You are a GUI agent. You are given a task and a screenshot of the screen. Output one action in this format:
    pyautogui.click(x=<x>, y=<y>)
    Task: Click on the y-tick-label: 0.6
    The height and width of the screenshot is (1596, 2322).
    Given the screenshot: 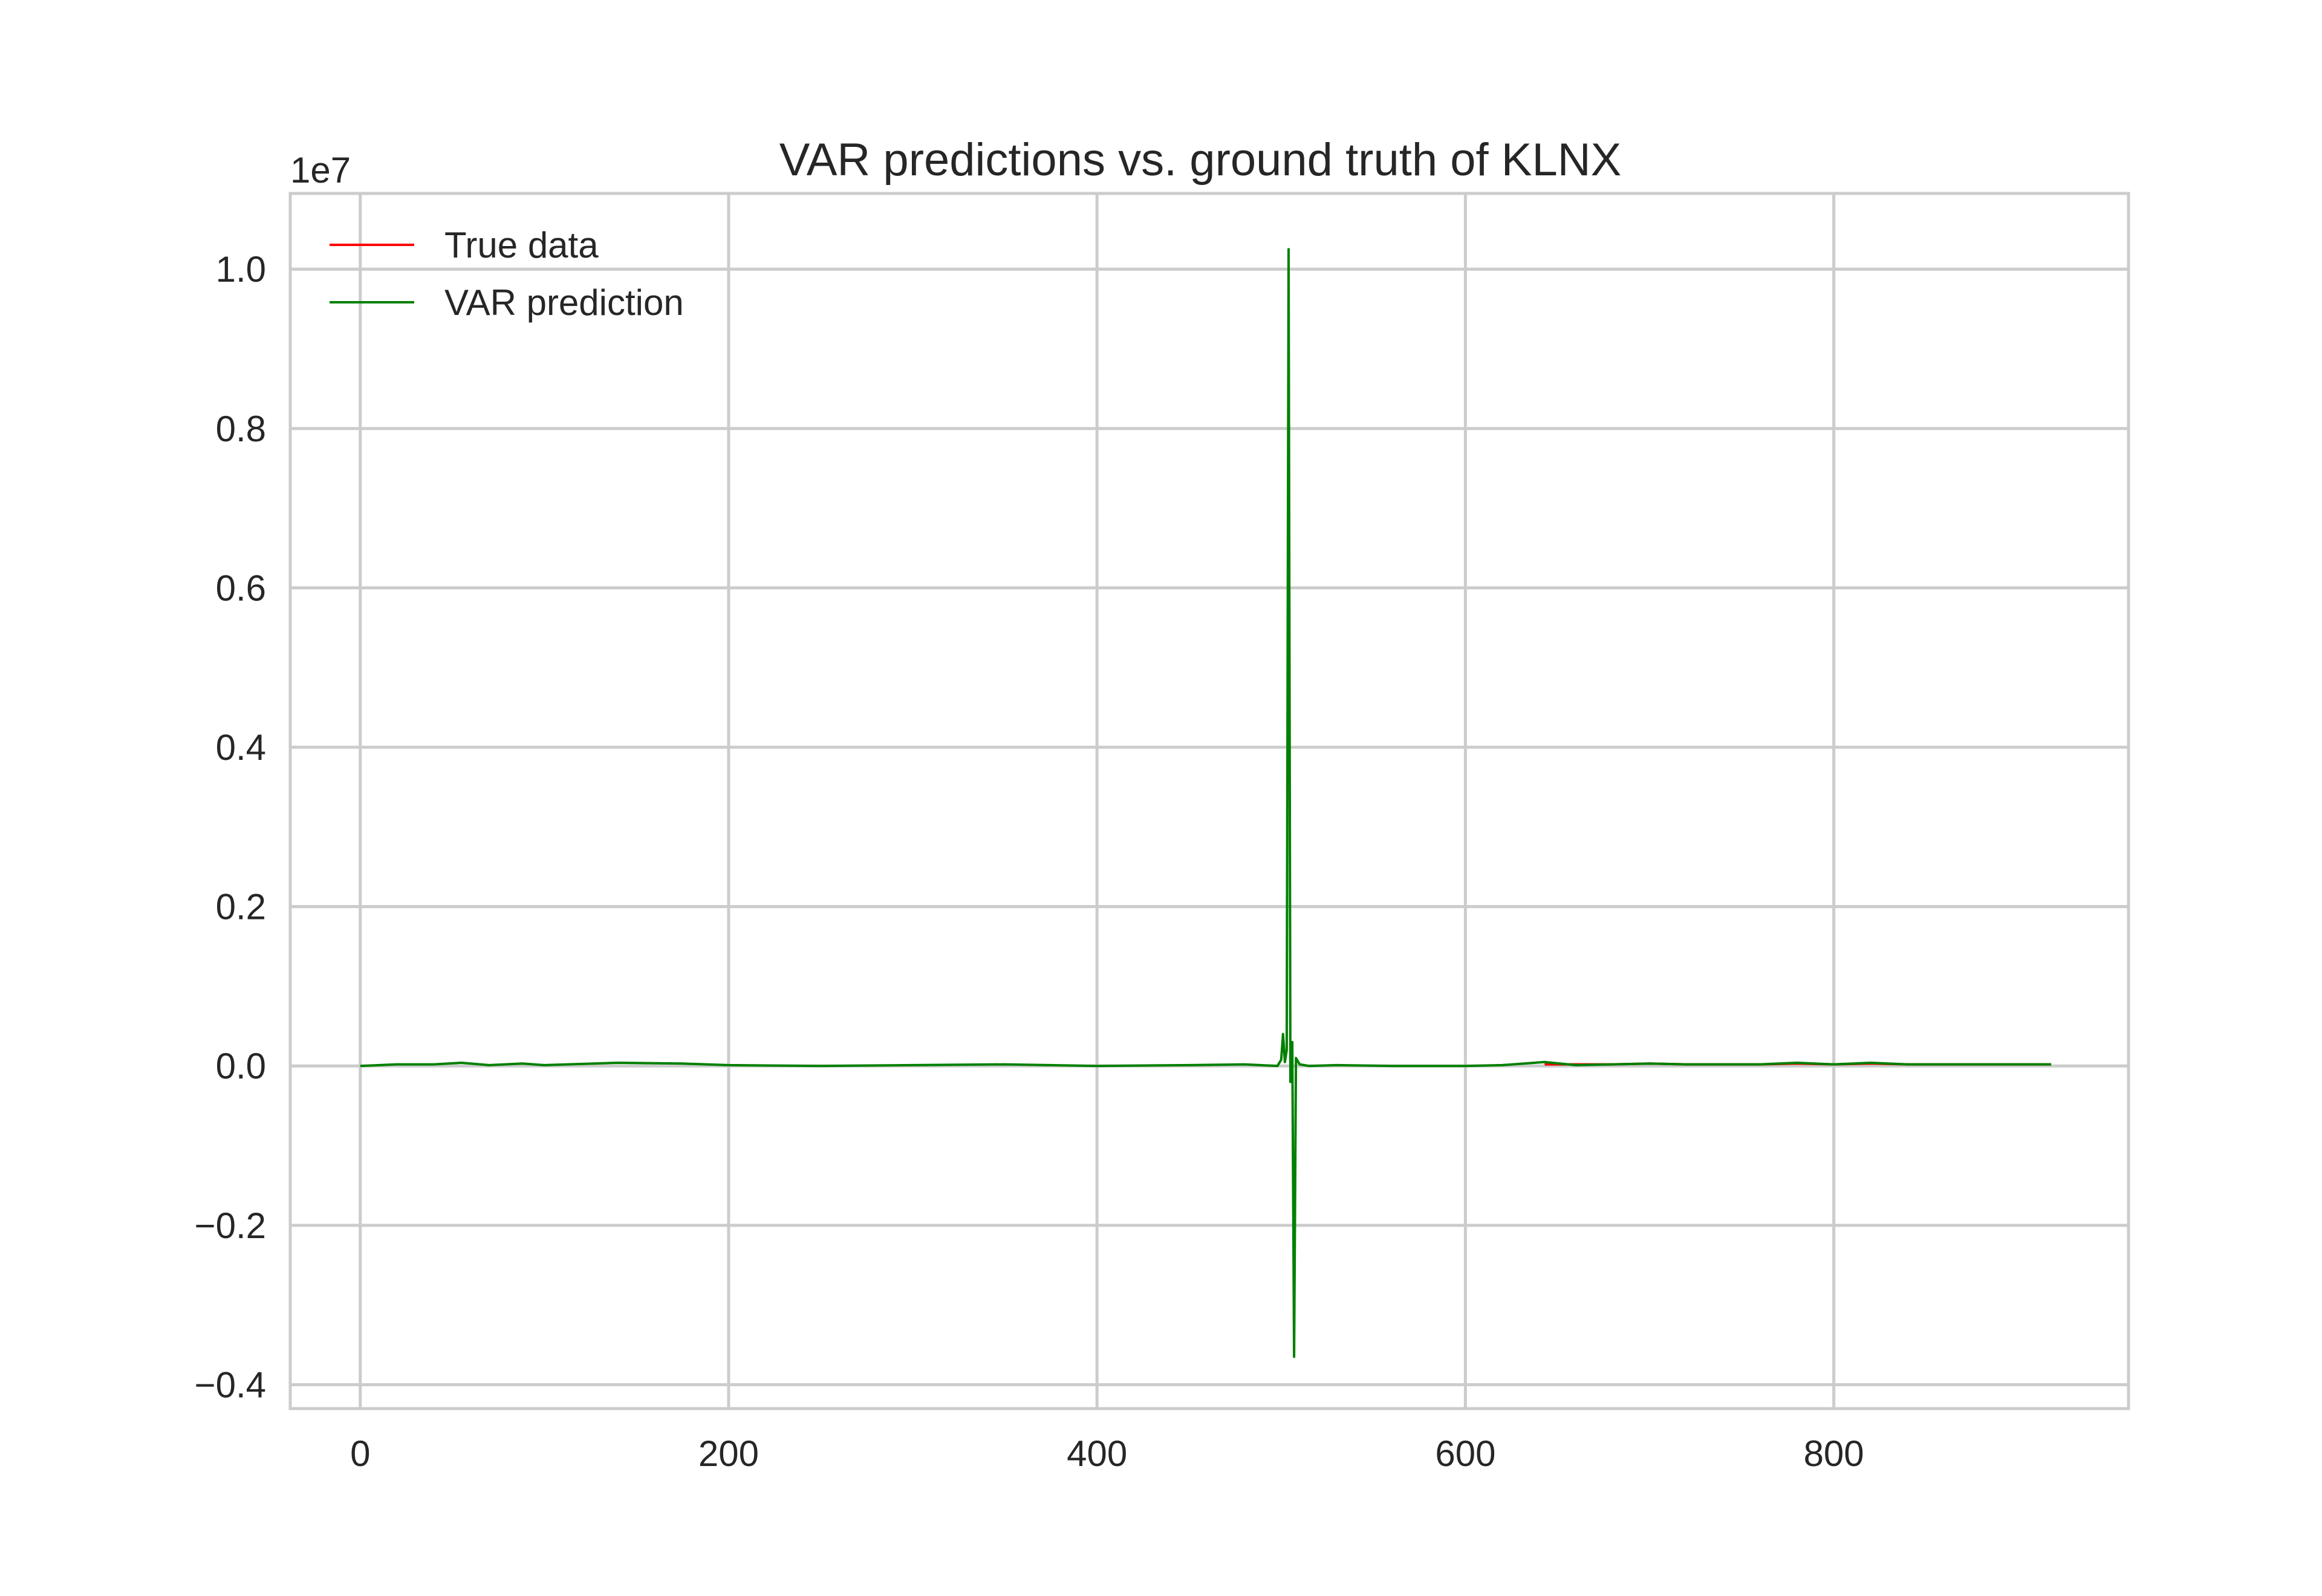 What is the action you would take?
    pyautogui.click(x=241, y=588)
    